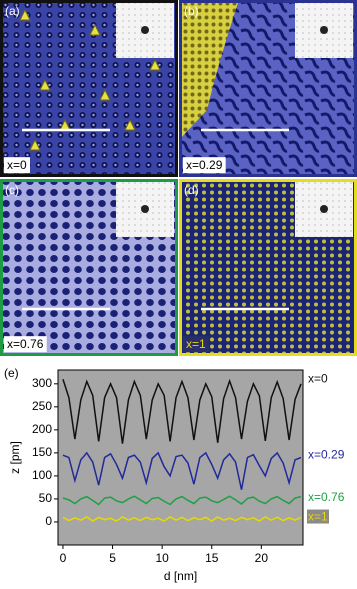  Describe the element at coordinates (15, 457) in the screenshot. I see `y-axis-label: z [pm]` at that location.